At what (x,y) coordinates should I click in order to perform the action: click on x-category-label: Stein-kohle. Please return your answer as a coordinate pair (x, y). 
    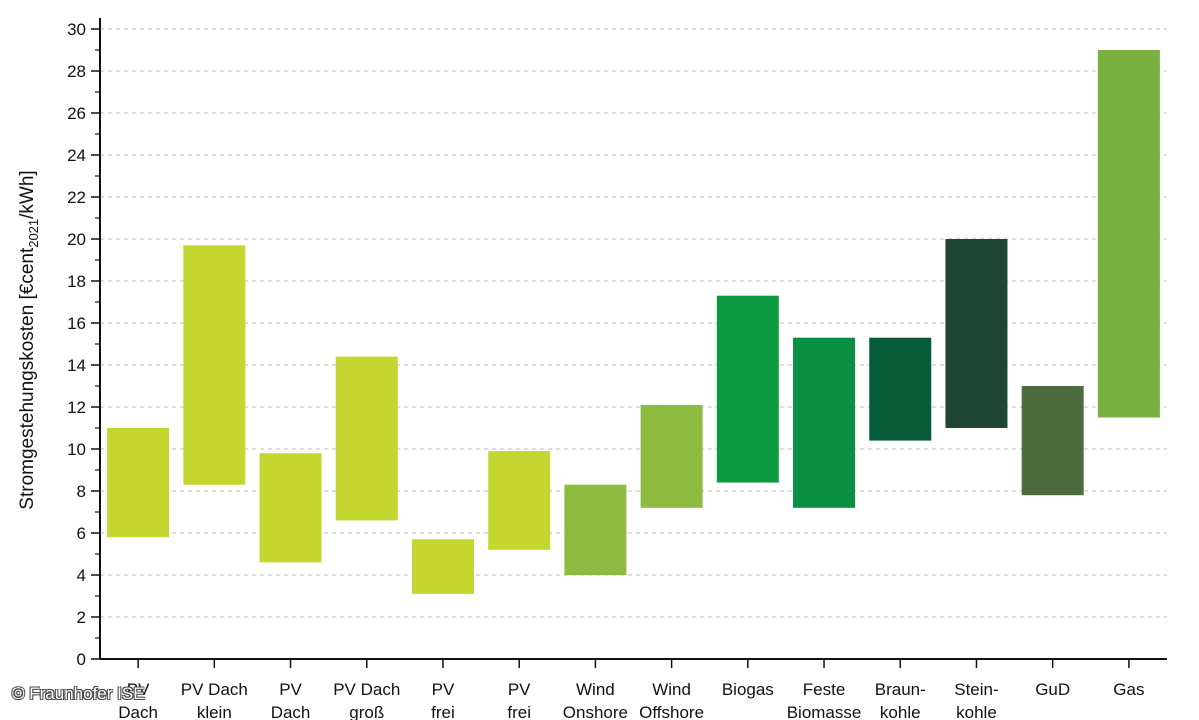
    Looking at the image, I should click on (976, 700).